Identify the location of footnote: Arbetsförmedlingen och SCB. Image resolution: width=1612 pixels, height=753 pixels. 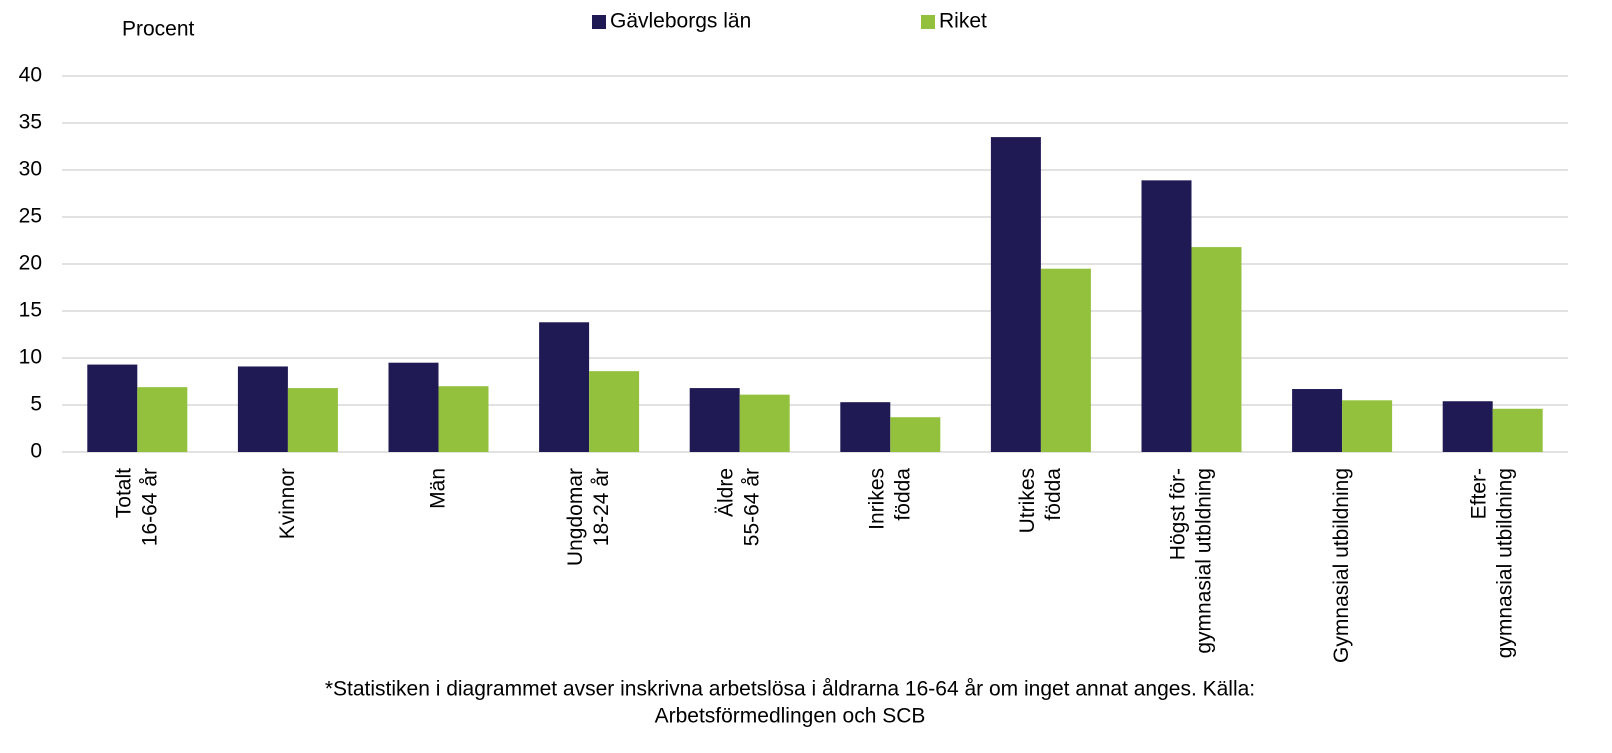
(790, 716).